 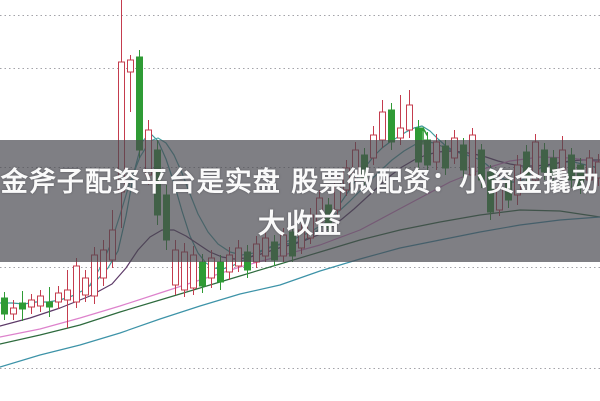 What do you see at coordinates (300, 182) in the screenshot?
I see `headline-line1: 金斧子配资平台是实盘 股票微配资：小资金撬动` at bounding box center [300, 182].